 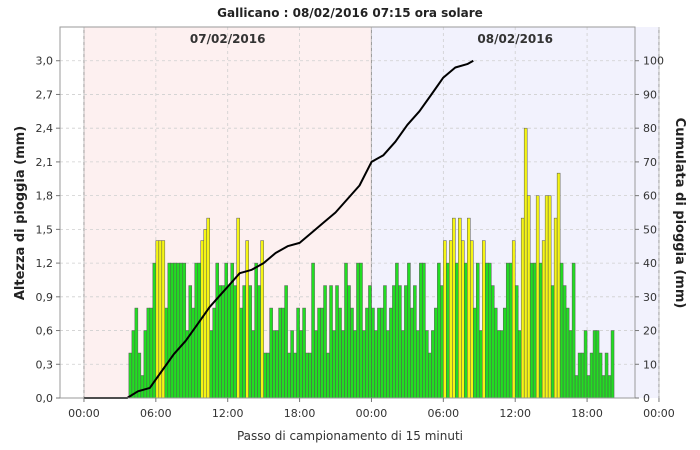 I want to click on y-right-tick-label: 20, so click(x=650, y=331).